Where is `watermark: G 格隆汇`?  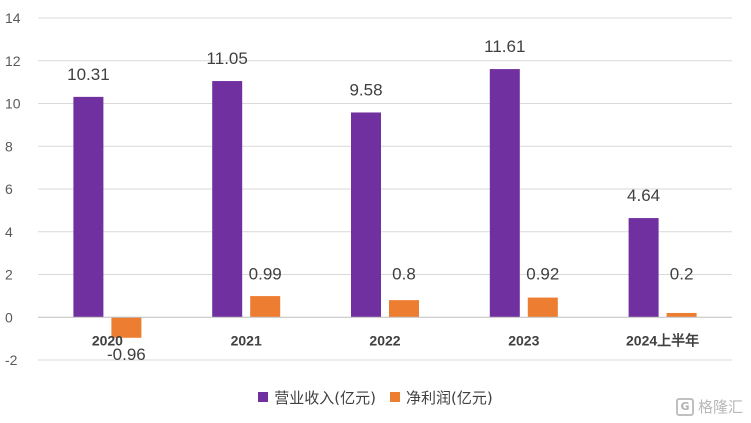 watermark: G 格隆汇 is located at coordinates (709, 406).